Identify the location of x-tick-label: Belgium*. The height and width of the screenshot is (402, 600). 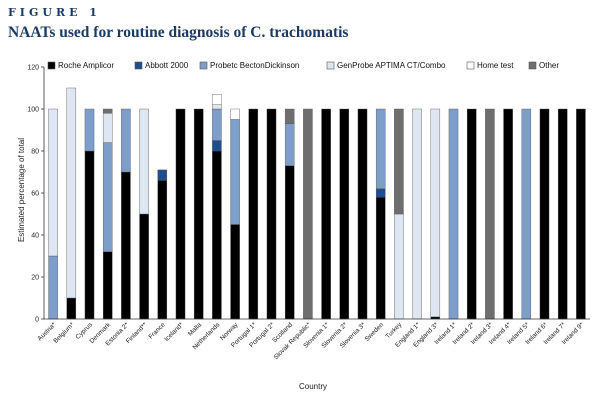
(64, 333).